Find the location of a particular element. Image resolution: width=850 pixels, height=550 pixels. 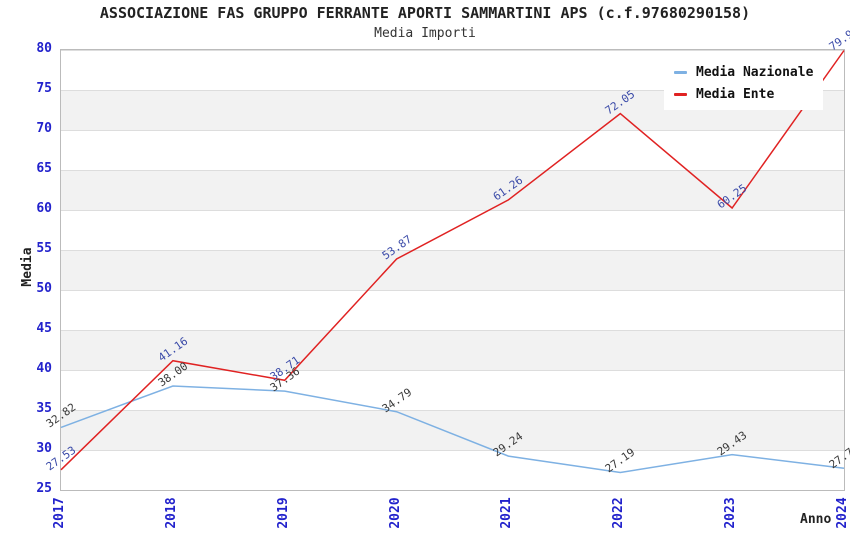

x-tick-2020: 2020 is located at coordinates (395, 513).